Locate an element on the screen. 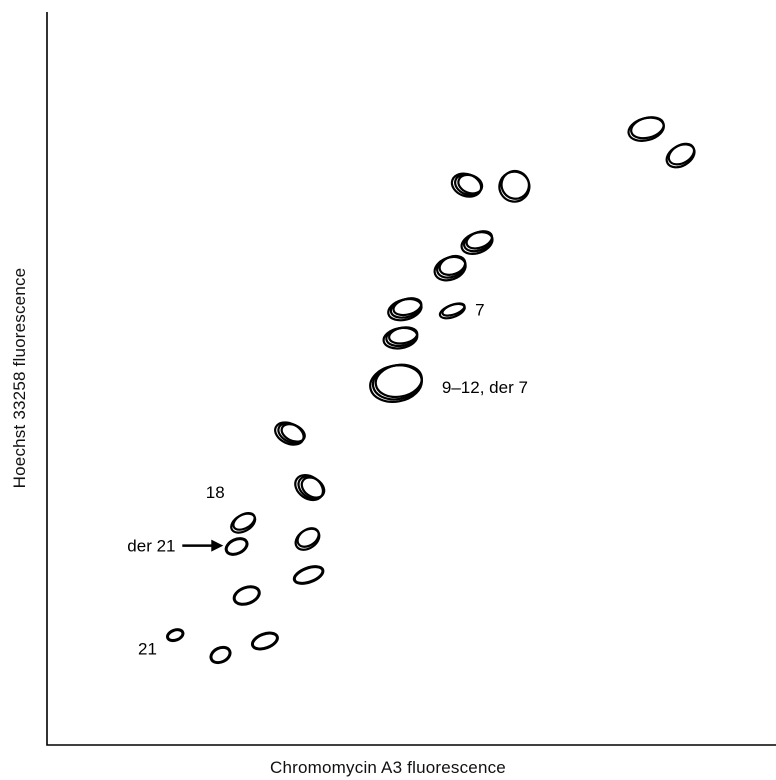  annotation-label: der 21 is located at coordinates (151, 546).